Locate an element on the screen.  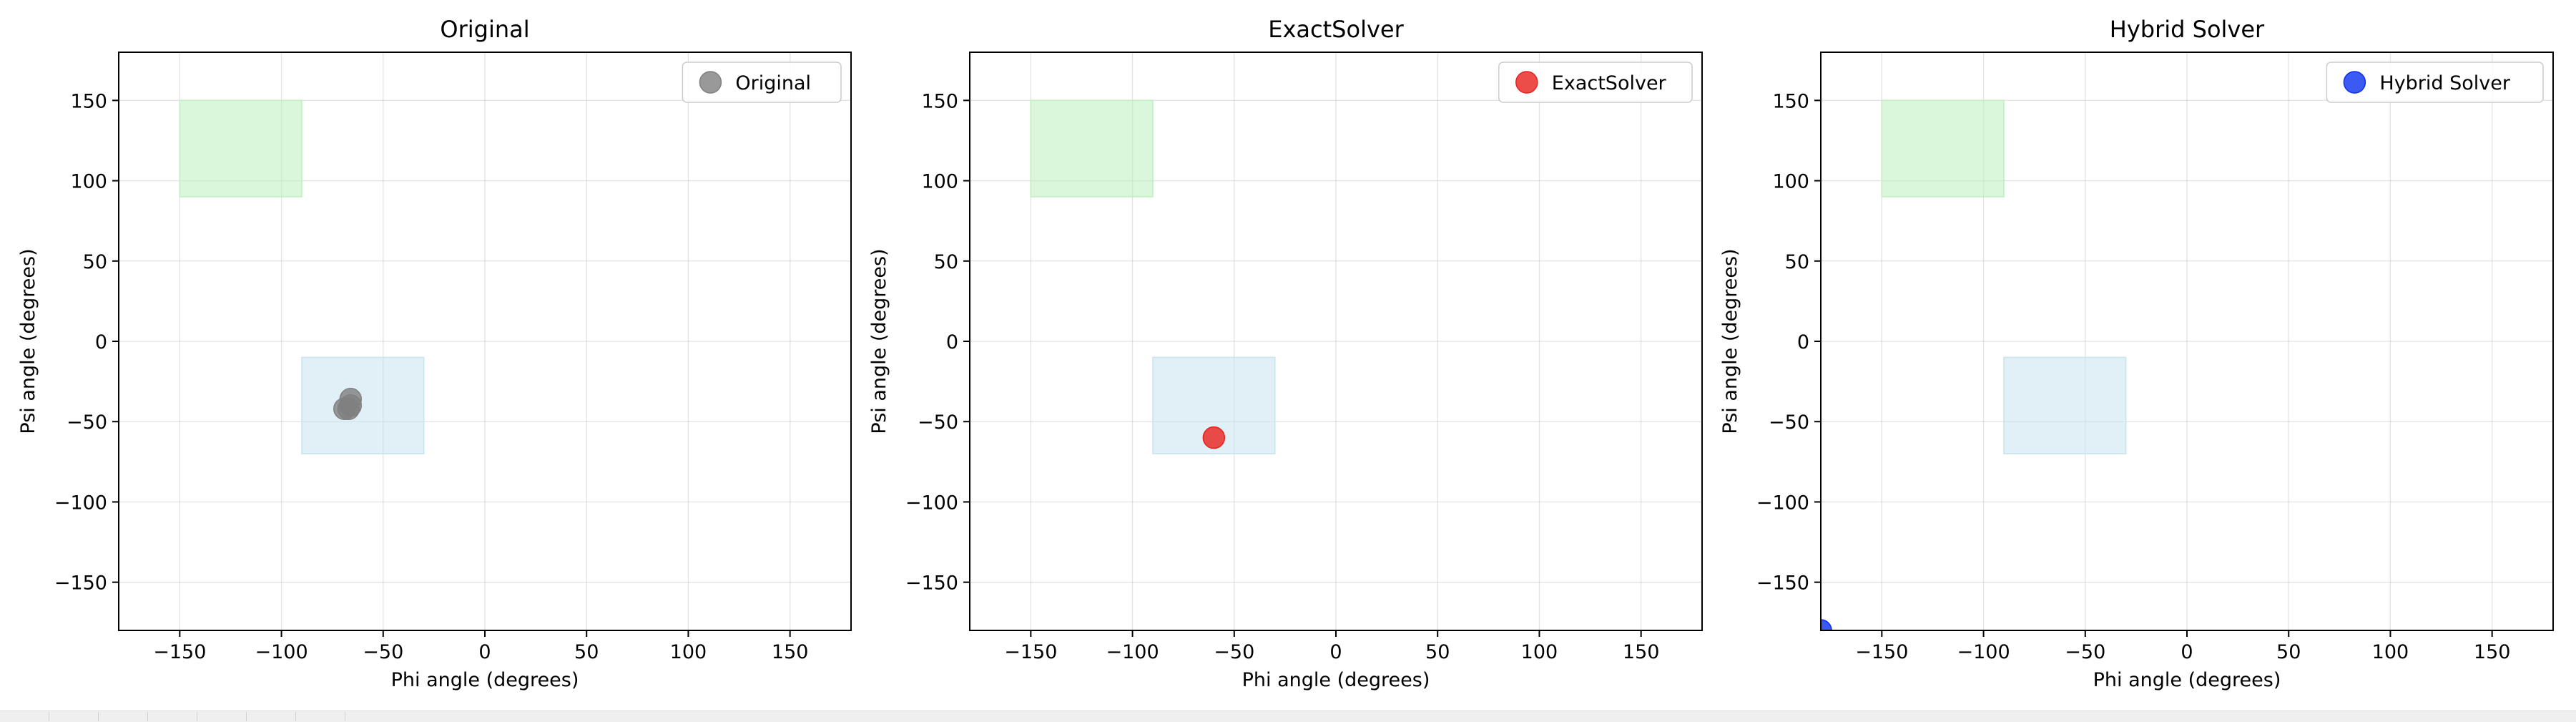
legend: Original is located at coordinates (762, 83).